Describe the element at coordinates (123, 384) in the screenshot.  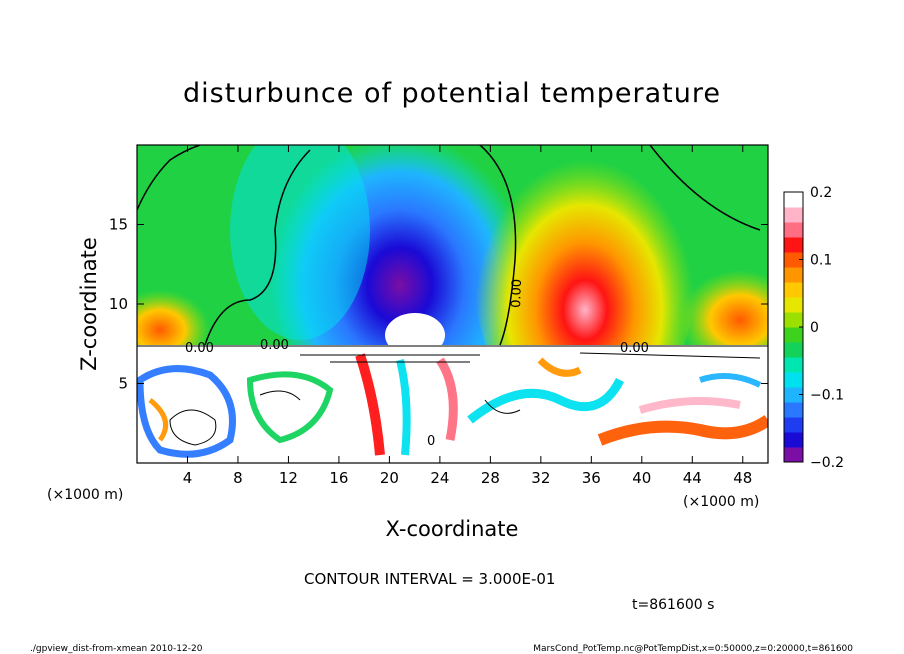
I see `y-tick-label: 5` at that location.